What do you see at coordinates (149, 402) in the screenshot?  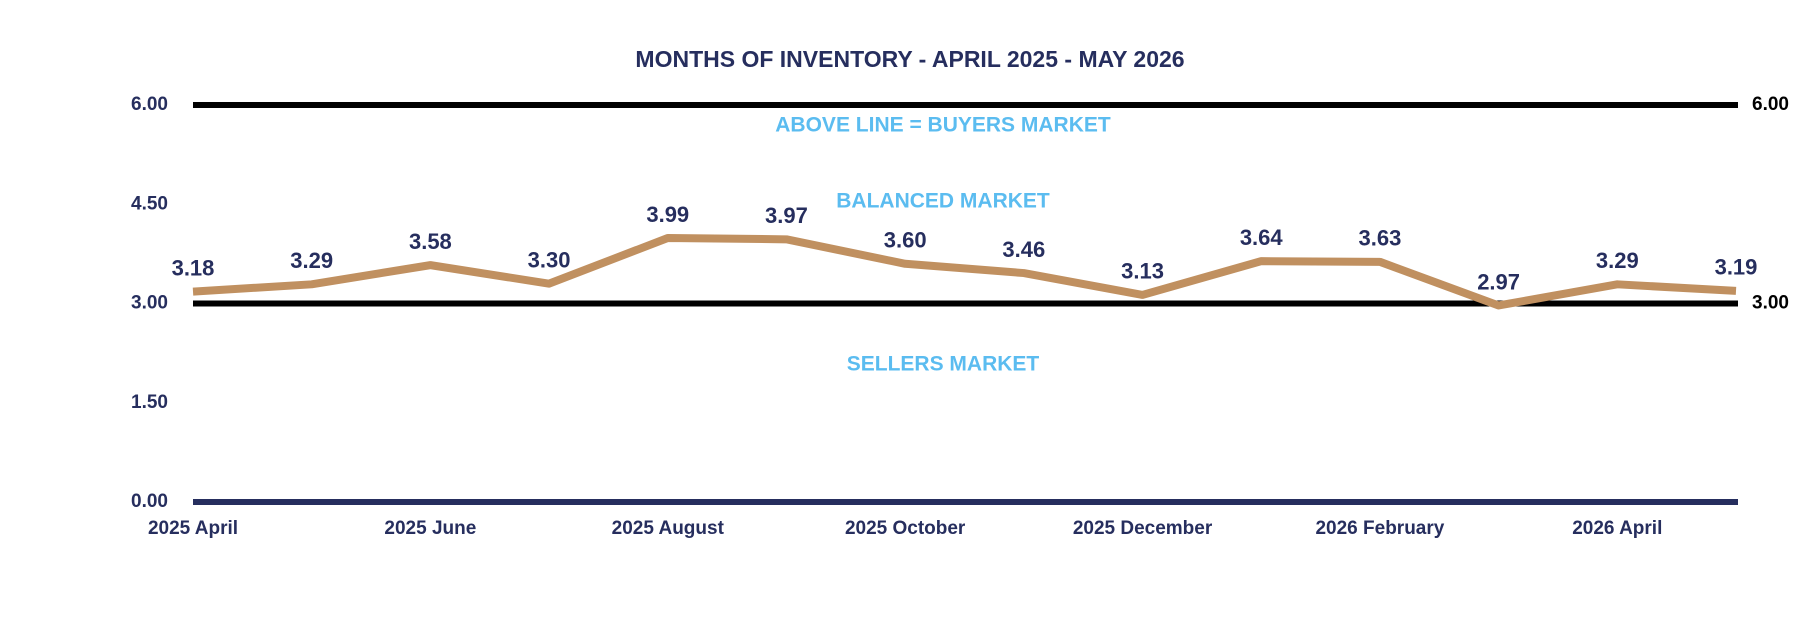 I see `y-tick-label: 1.50` at bounding box center [149, 402].